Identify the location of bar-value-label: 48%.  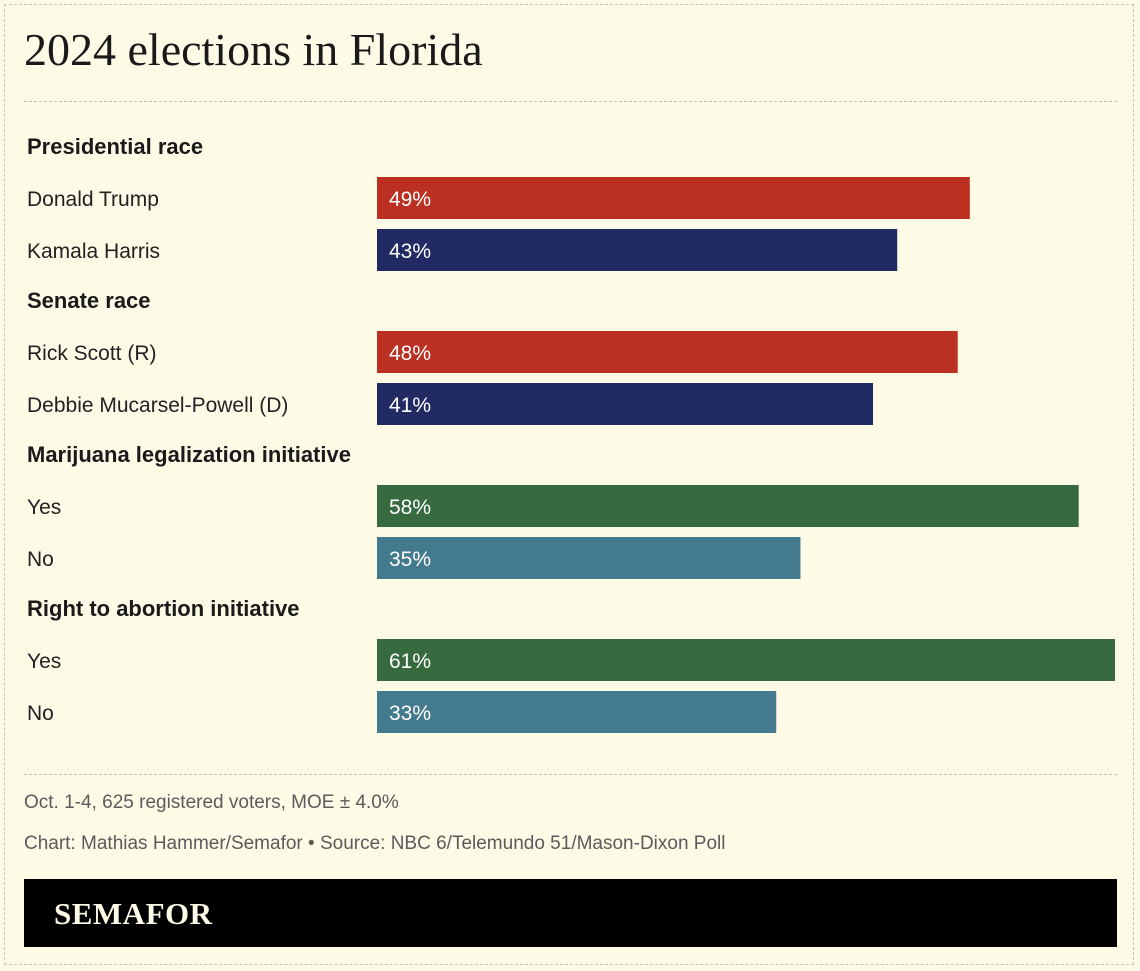
(410, 353).